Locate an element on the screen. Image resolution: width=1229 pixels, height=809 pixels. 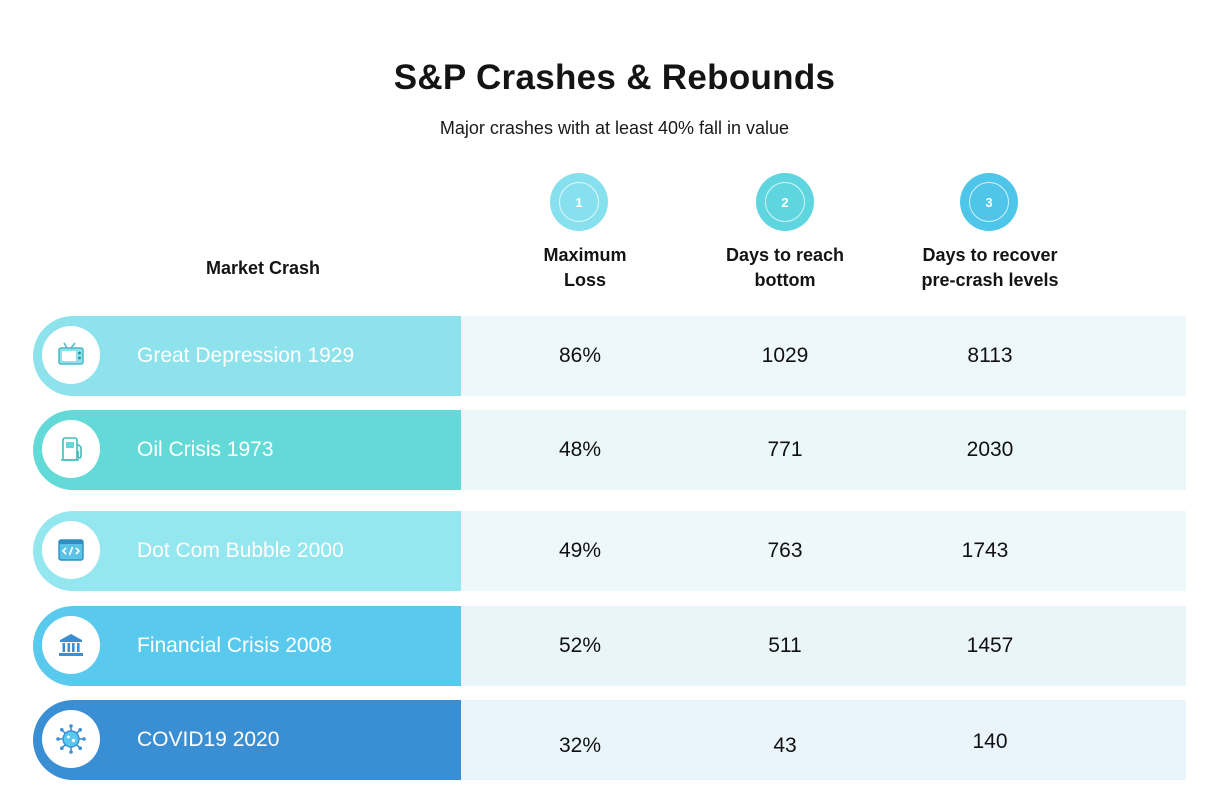
header-line: Days to reach is located at coordinates (785, 255).